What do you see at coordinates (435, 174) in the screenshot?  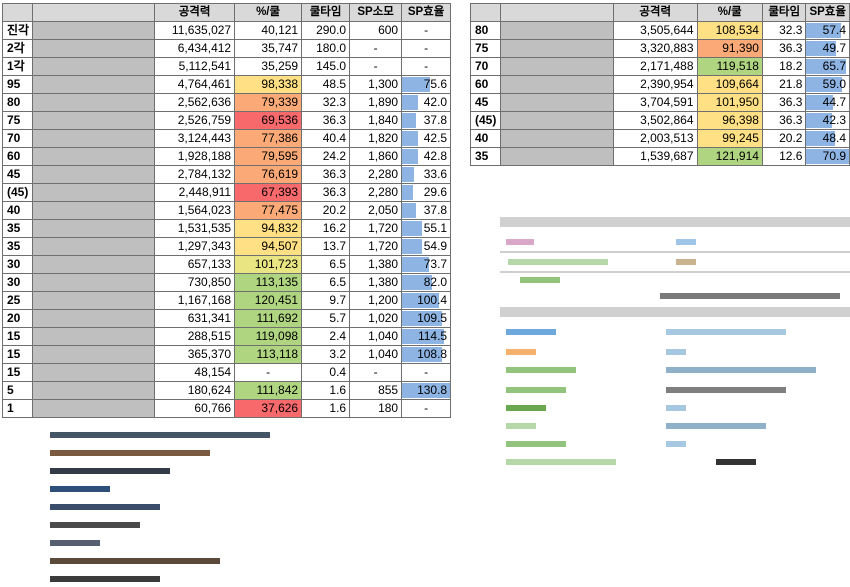 I see `sp-efficiency-value: 33.6` at bounding box center [435, 174].